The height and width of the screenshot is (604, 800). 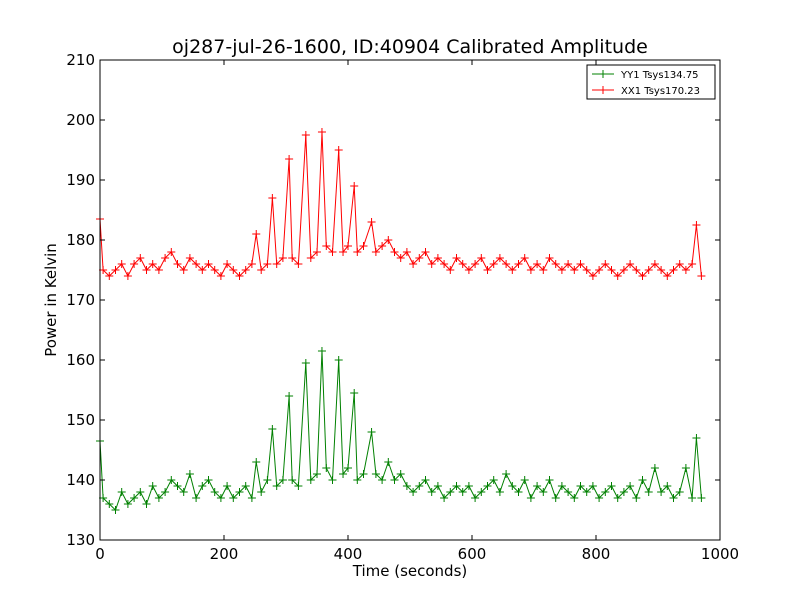 What do you see at coordinates (100, 554) in the screenshot?
I see `x-tick-label: 0` at bounding box center [100, 554].